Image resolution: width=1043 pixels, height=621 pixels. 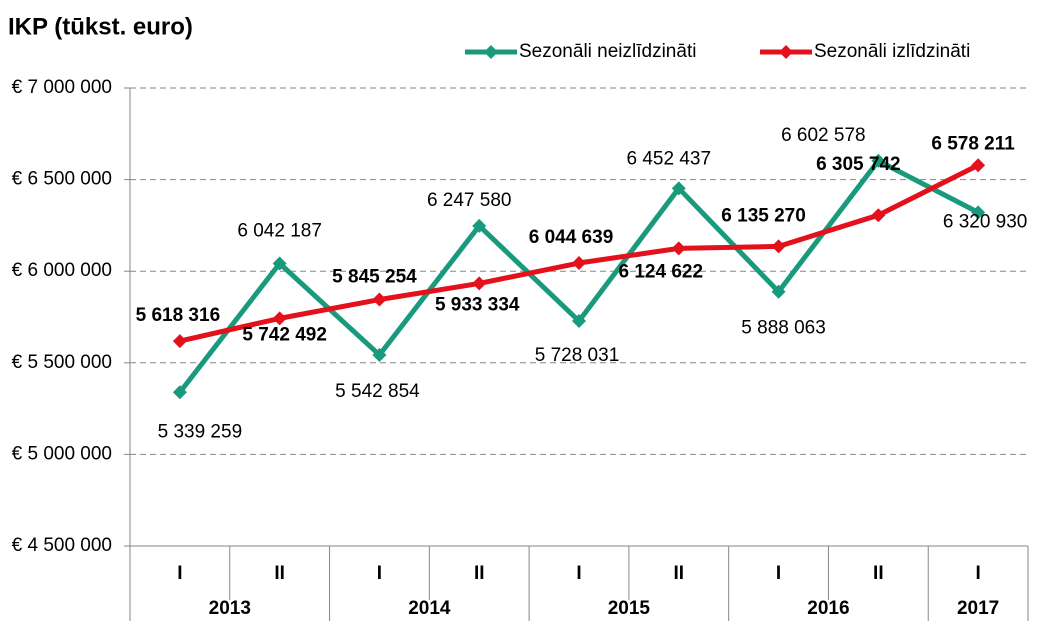 I want to click on legend-label: Sezonāli neizlīdzināti, so click(x=607, y=51).